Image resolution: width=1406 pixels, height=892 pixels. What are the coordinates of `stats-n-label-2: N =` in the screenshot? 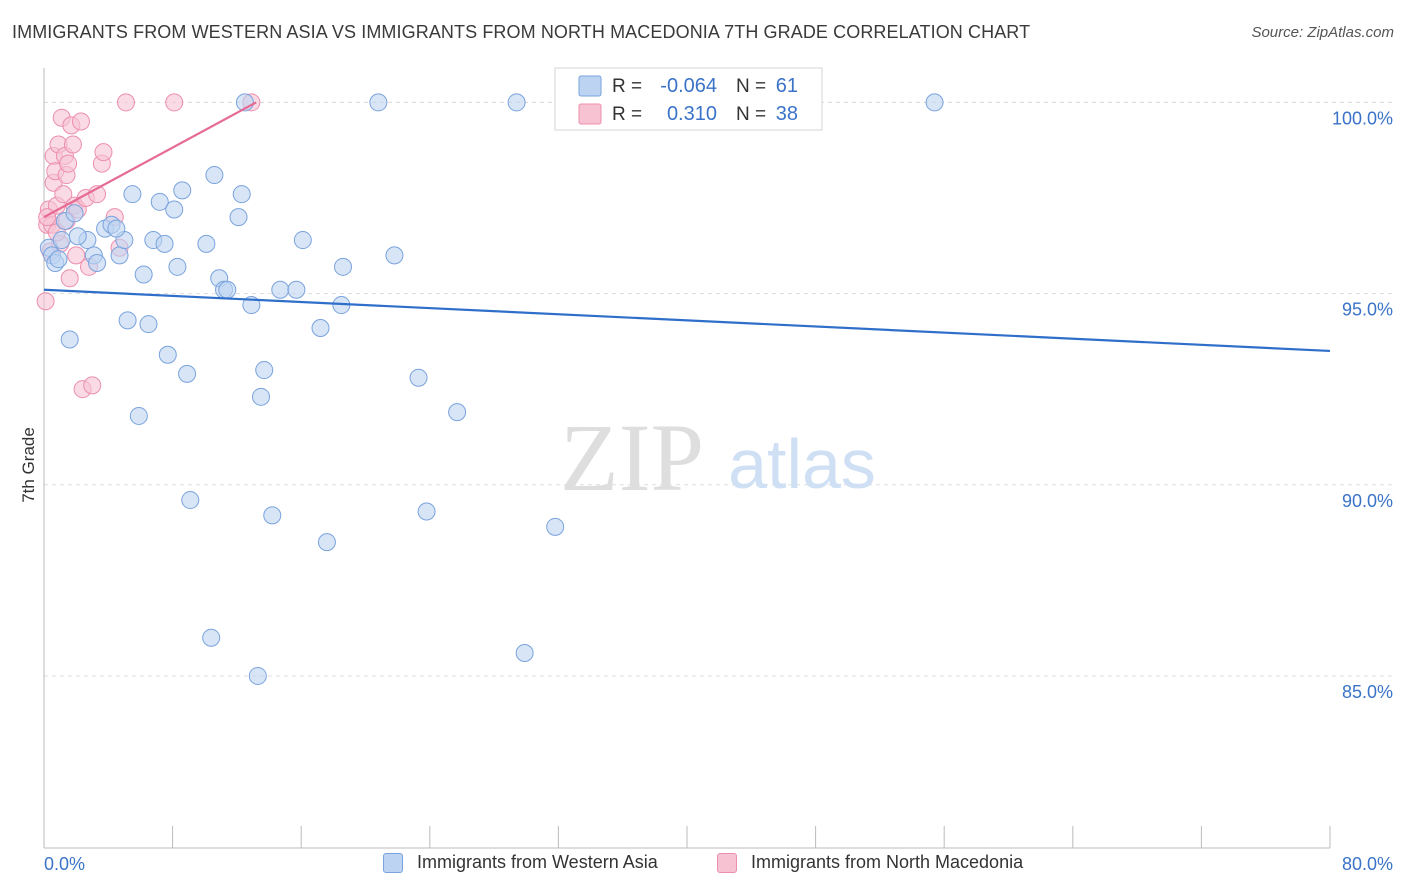 It's located at (751, 114).